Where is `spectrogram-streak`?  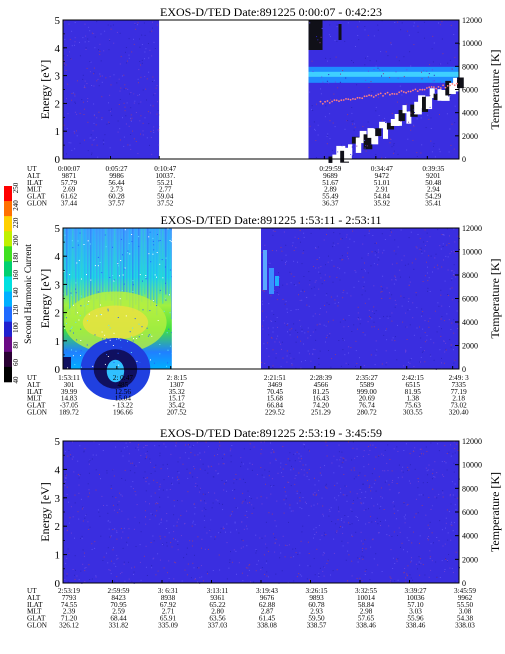 spectrogram-streak is located at coordinates (127, 264).